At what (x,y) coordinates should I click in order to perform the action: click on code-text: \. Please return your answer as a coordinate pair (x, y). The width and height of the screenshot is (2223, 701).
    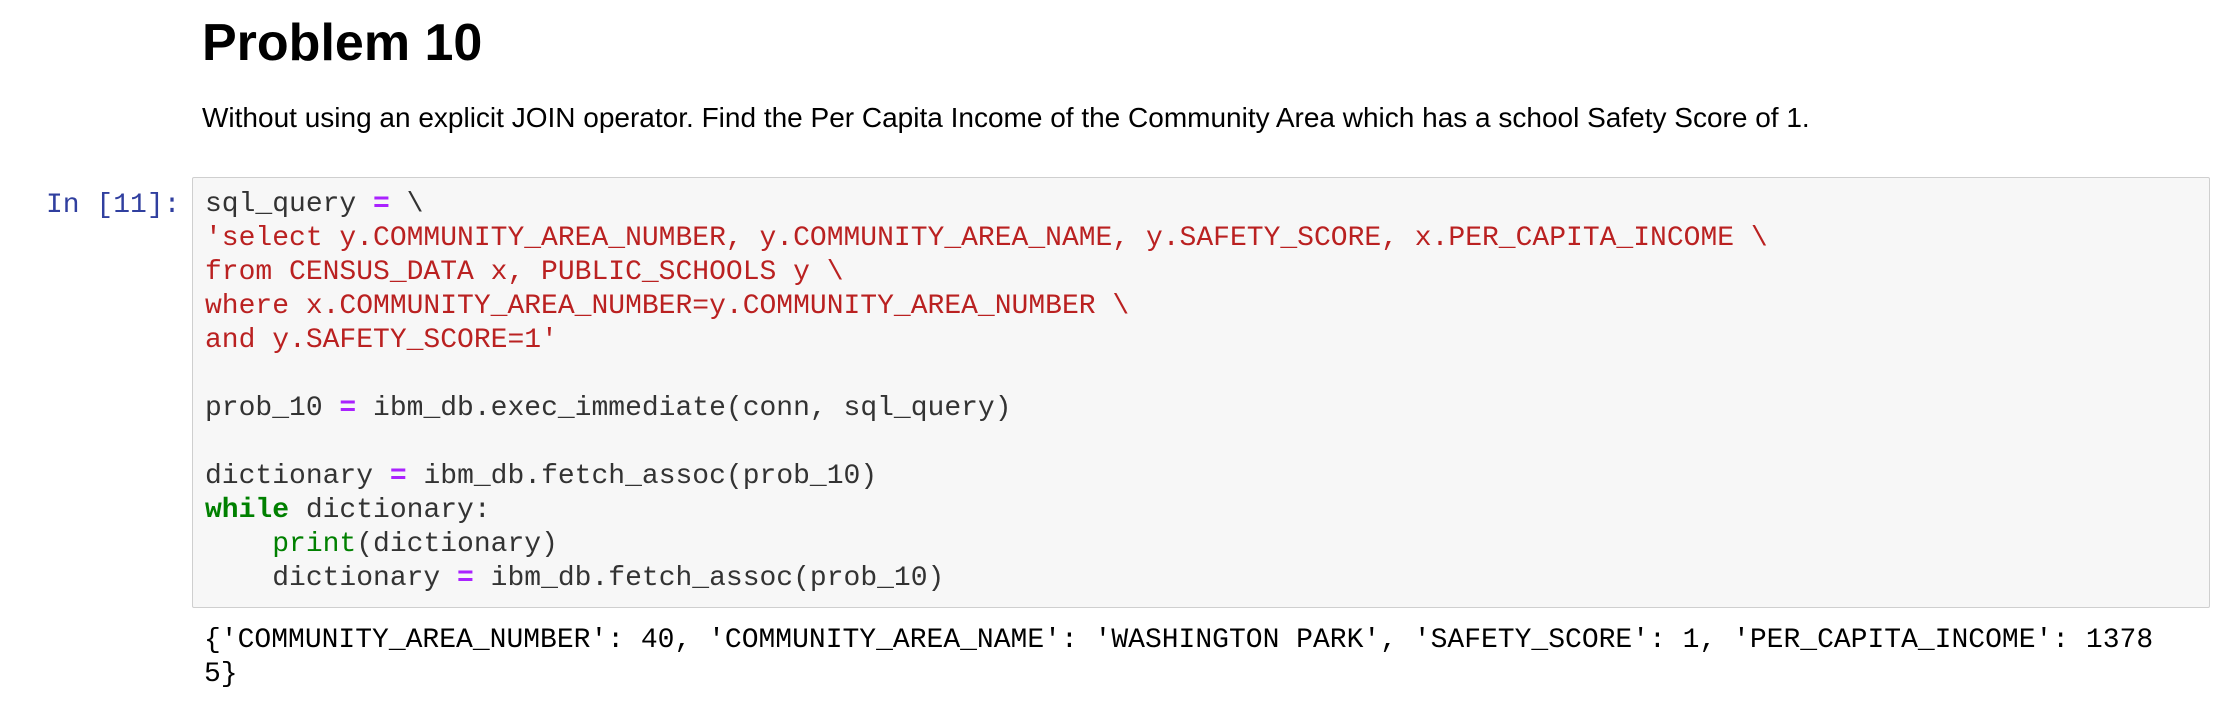
    Looking at the image, I should click on (406, 204).